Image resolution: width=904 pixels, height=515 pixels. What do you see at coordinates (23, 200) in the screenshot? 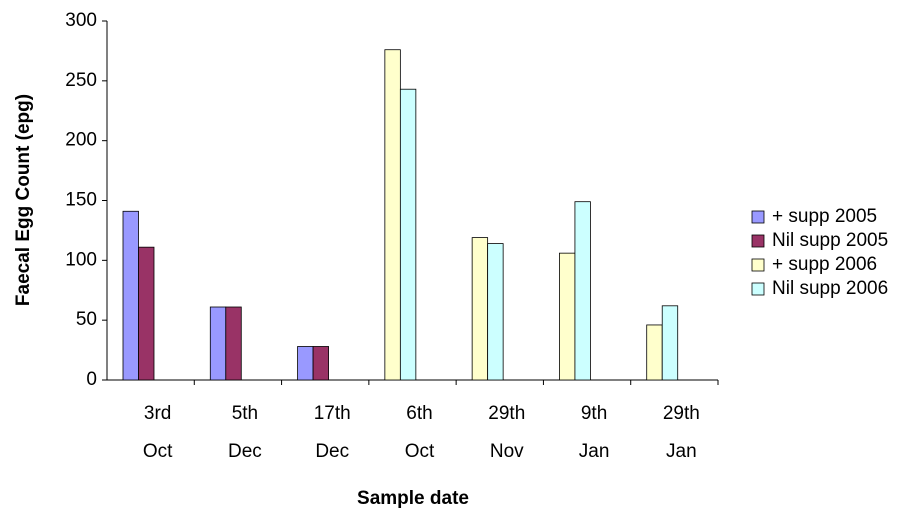
I see `y-axis-title: Faecal Egg Count (epg)` at bounding box center [23, 200].